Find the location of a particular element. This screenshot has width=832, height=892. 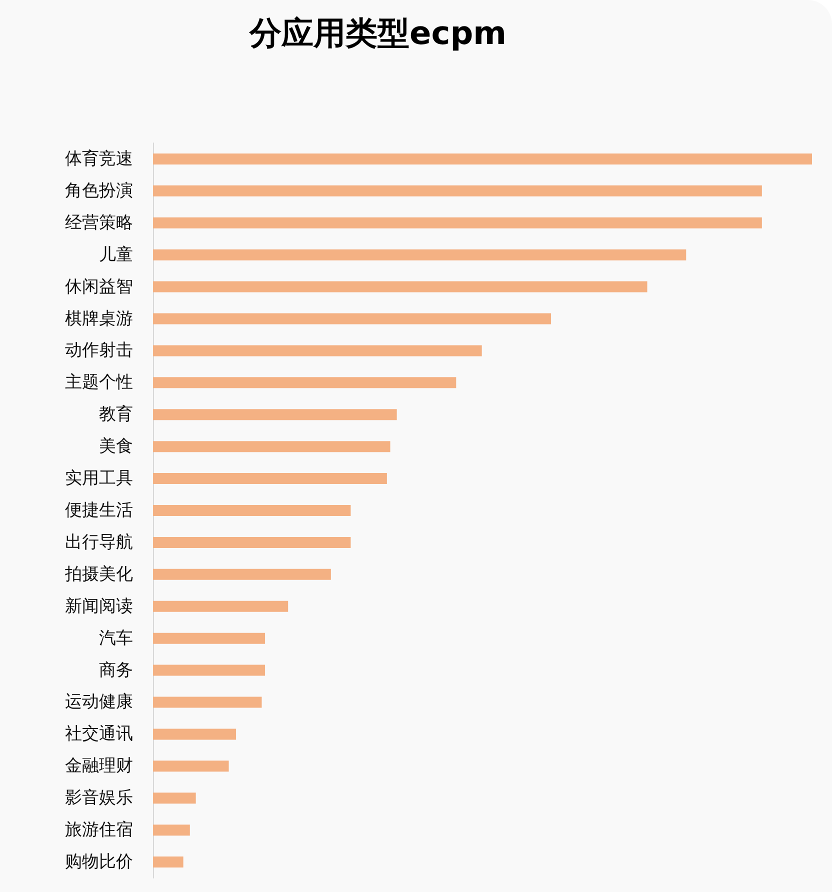

y-tick-label: 拍摄美化 is located at coordinates (98, 574).